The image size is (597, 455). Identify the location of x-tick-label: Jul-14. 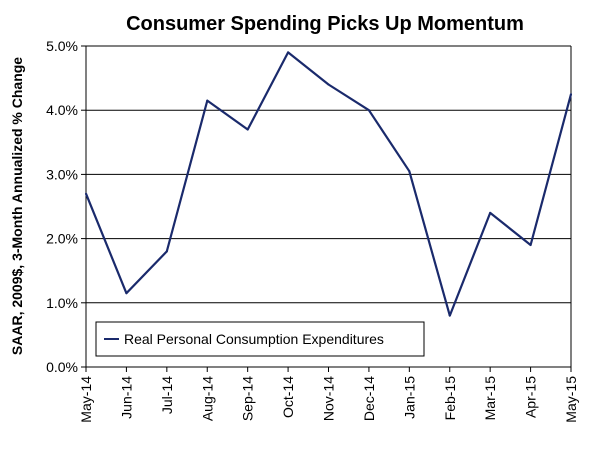
(167, 395).